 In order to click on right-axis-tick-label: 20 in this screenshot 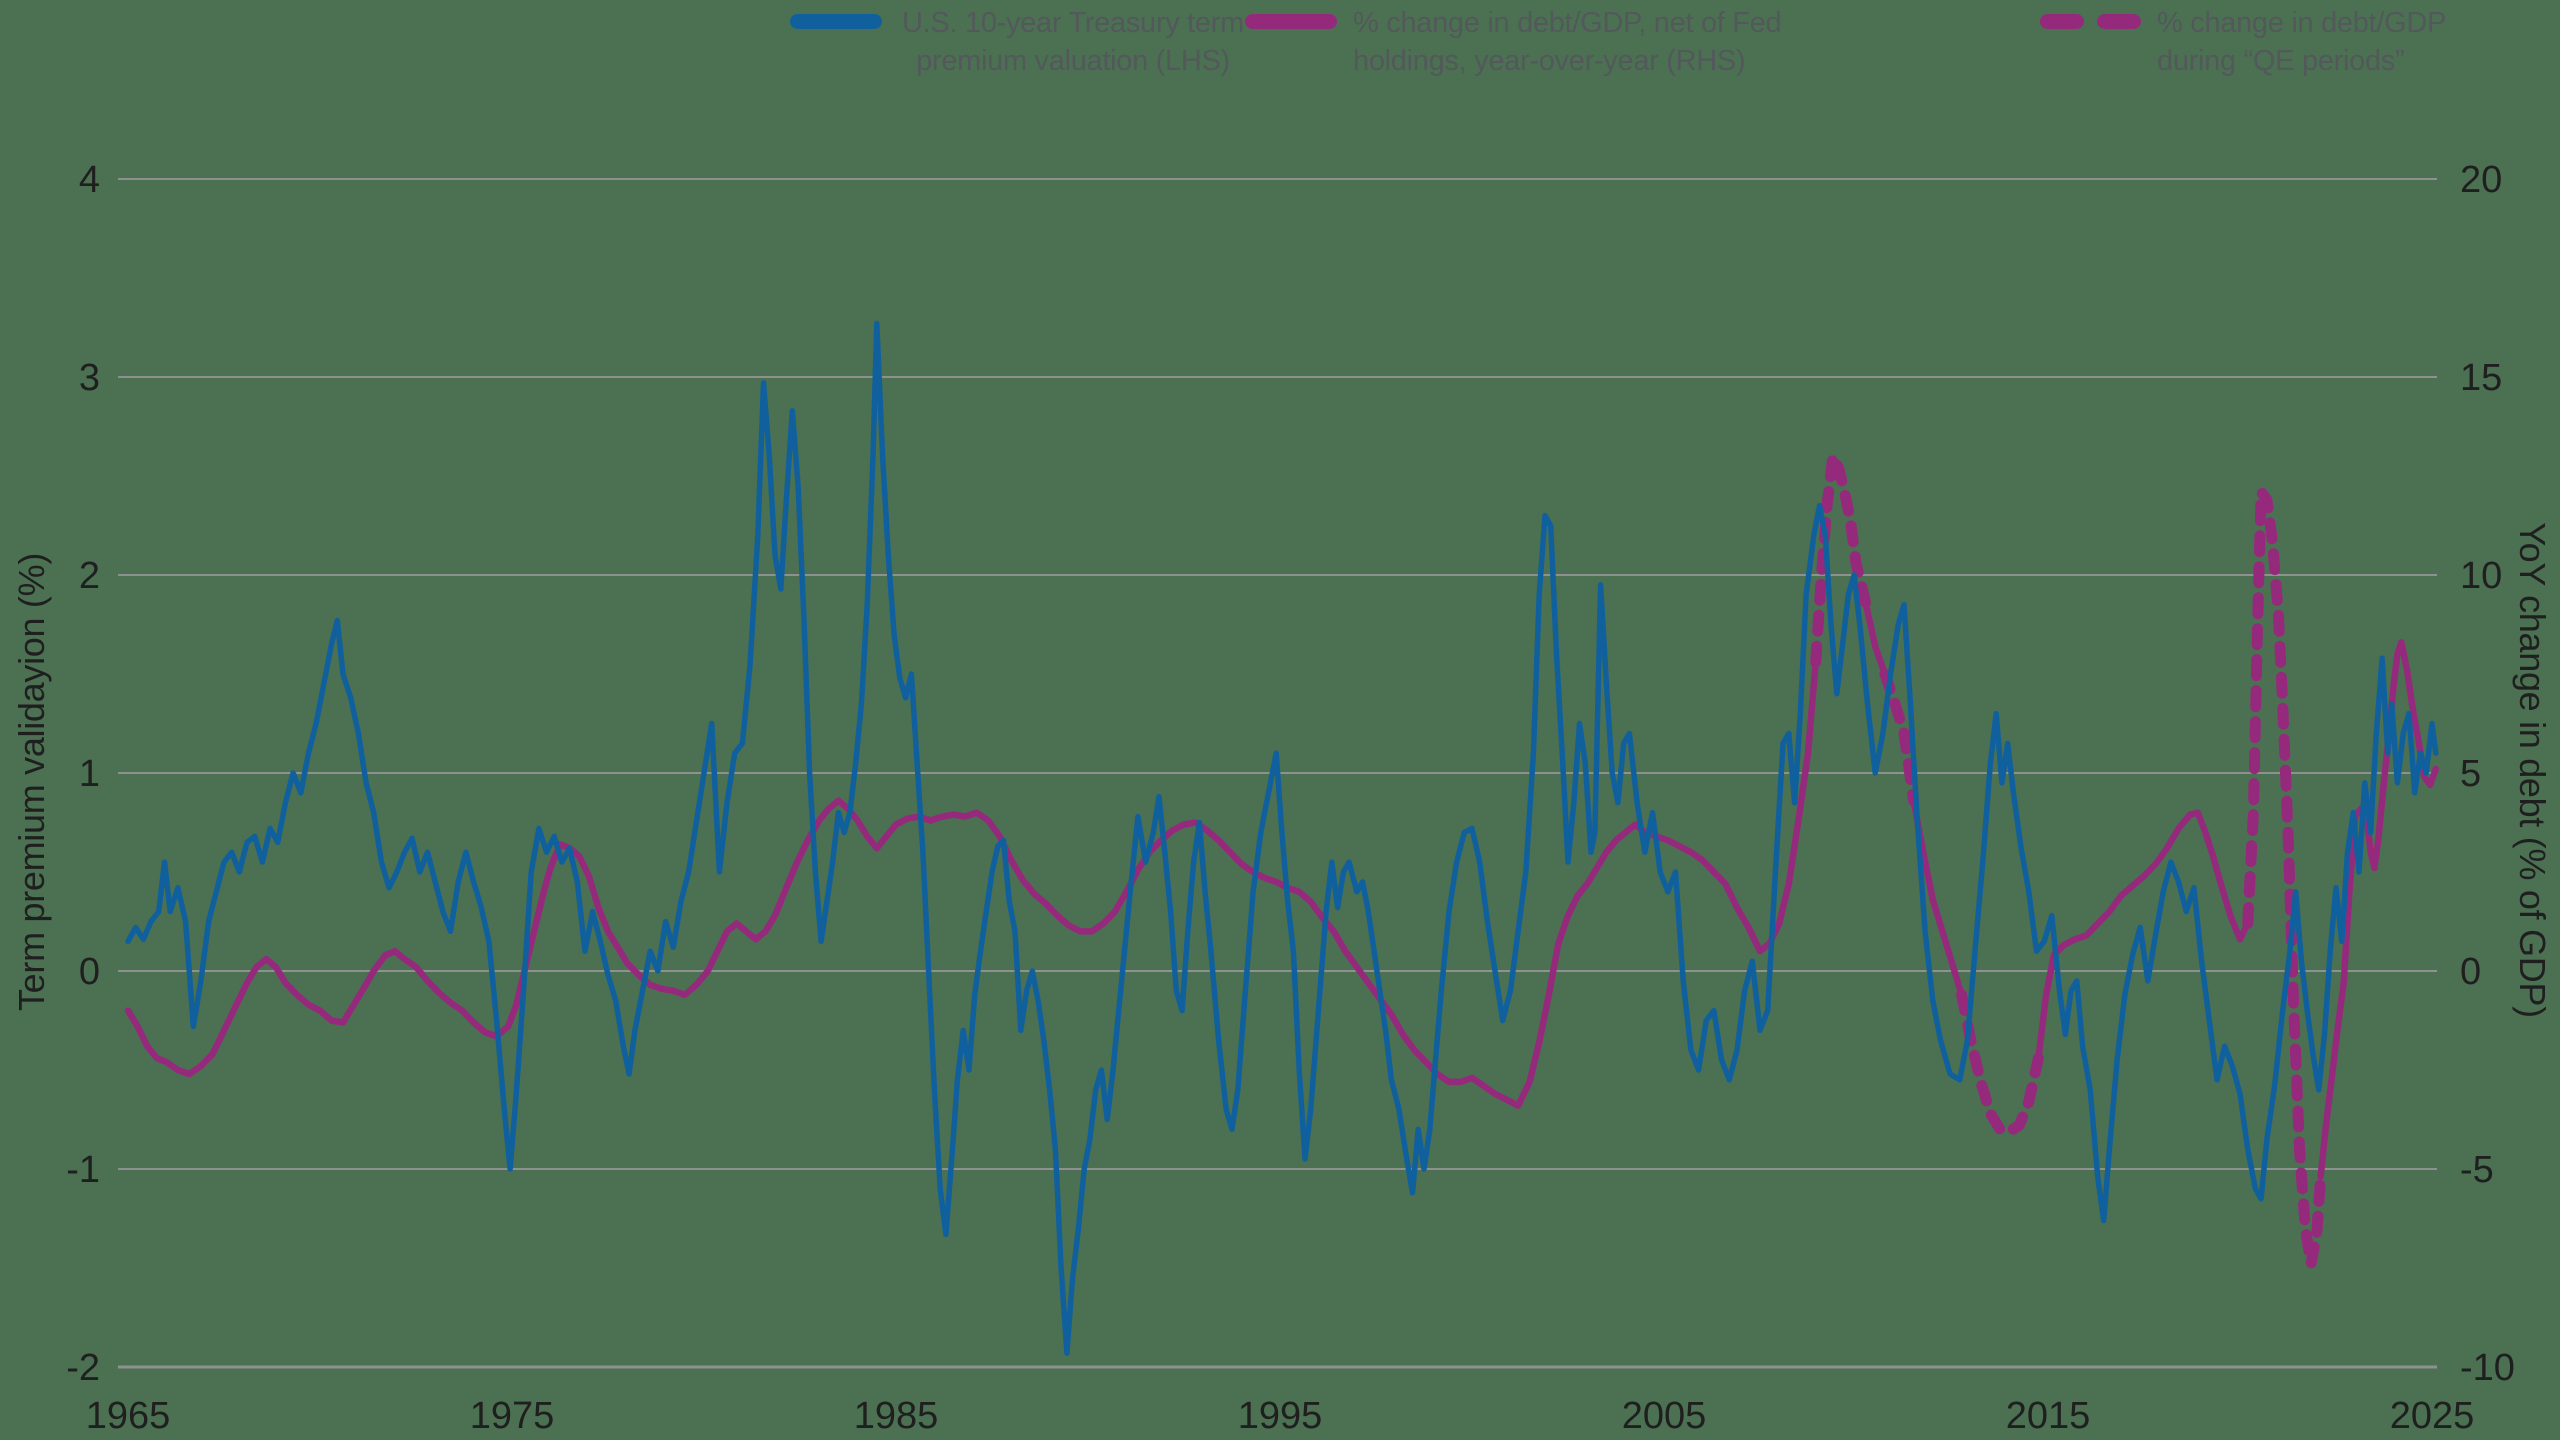, I will do `click(2481, 180)`.